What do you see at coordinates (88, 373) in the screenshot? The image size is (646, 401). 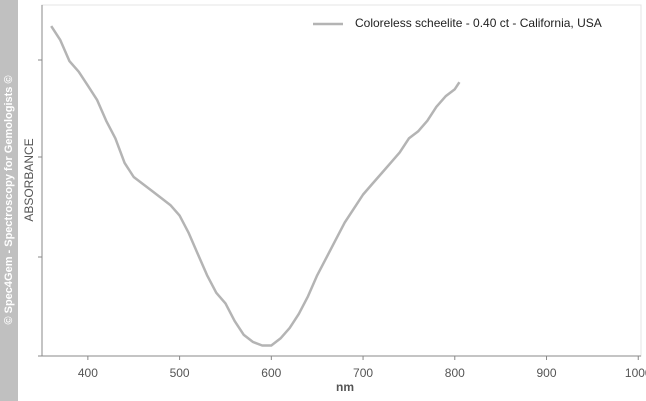 I see `x-tick-label: 400` at bounding box center [88, 373].